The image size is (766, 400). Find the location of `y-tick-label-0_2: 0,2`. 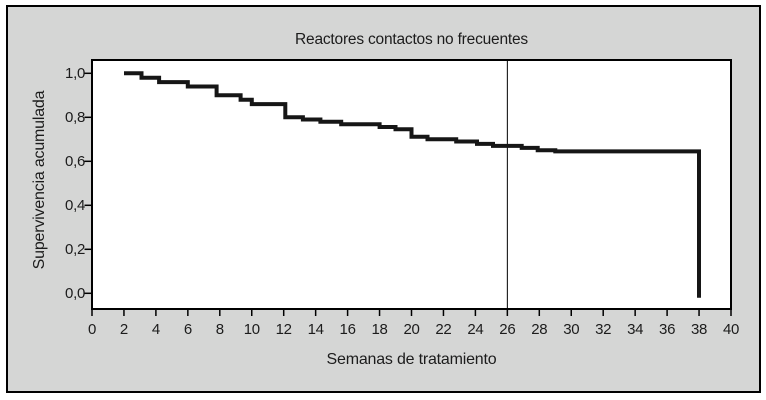

y-tick-label-0_2: 0,2 is located at coordinates (75, 250).